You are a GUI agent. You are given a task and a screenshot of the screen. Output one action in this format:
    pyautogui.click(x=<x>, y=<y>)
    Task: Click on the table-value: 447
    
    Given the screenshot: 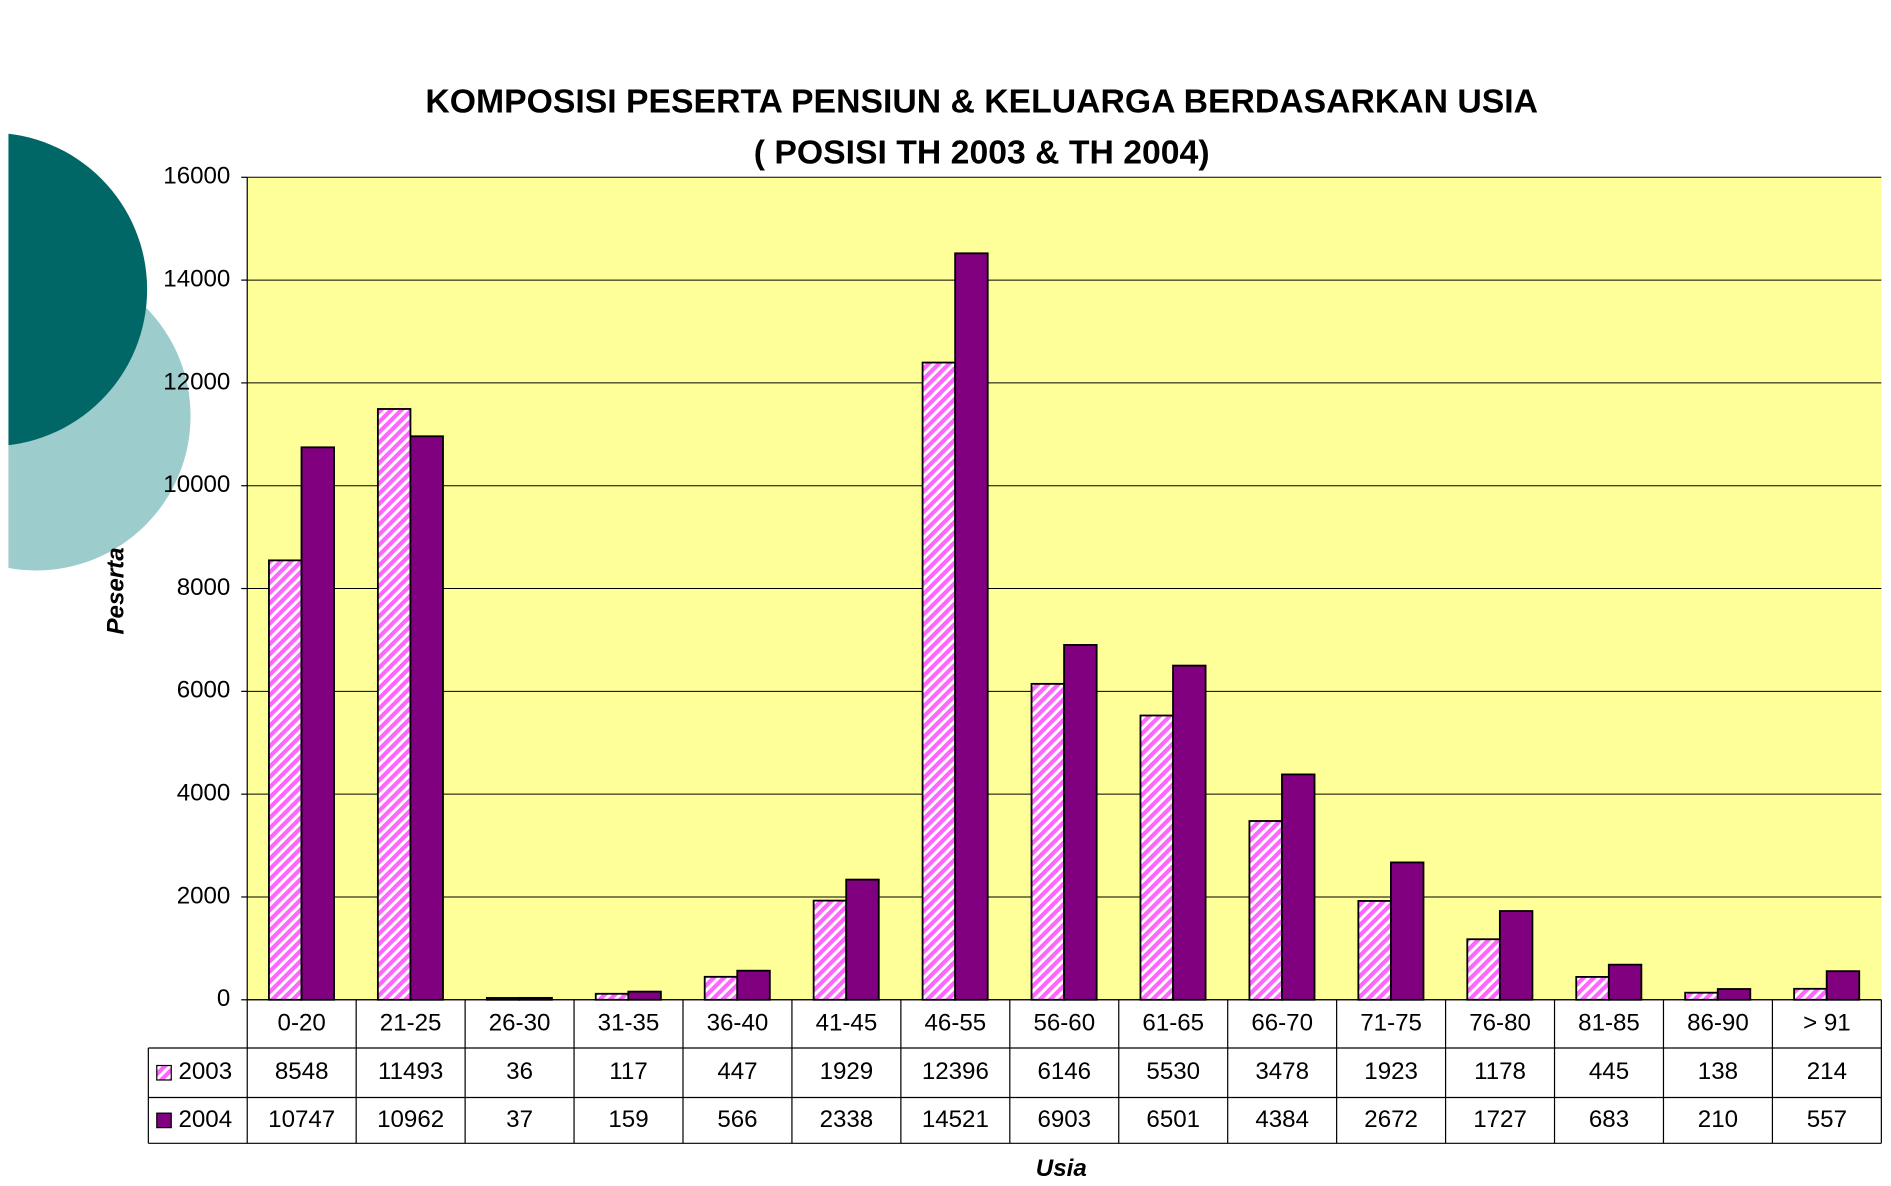 What is the action you would take?
    pyautogui.click(x=737, y=1071)
    